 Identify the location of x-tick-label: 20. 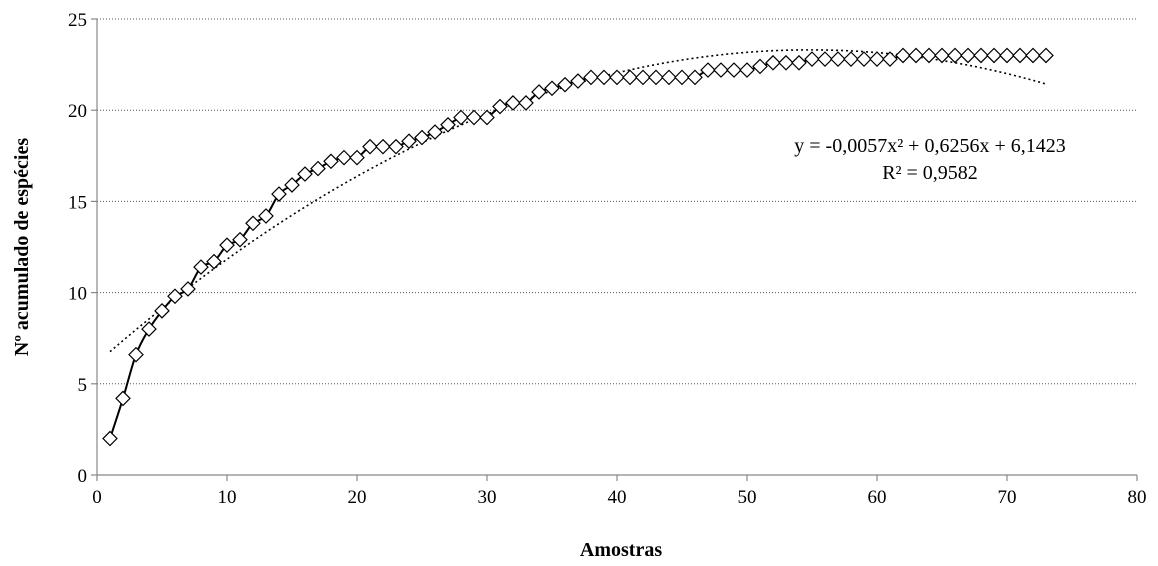
(357, 497).